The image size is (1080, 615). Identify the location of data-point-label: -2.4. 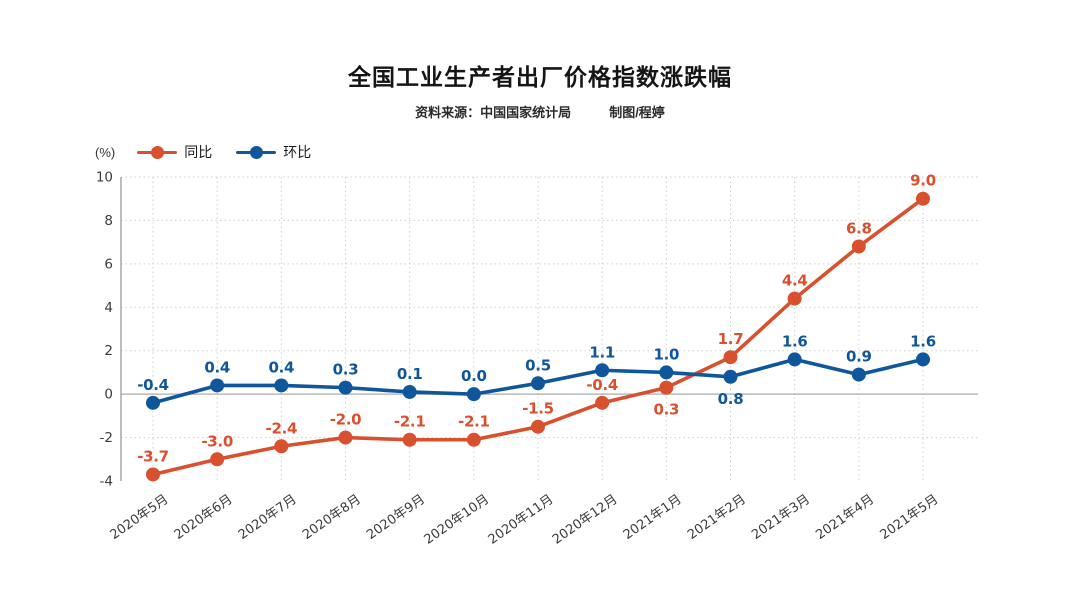
(282, 428).